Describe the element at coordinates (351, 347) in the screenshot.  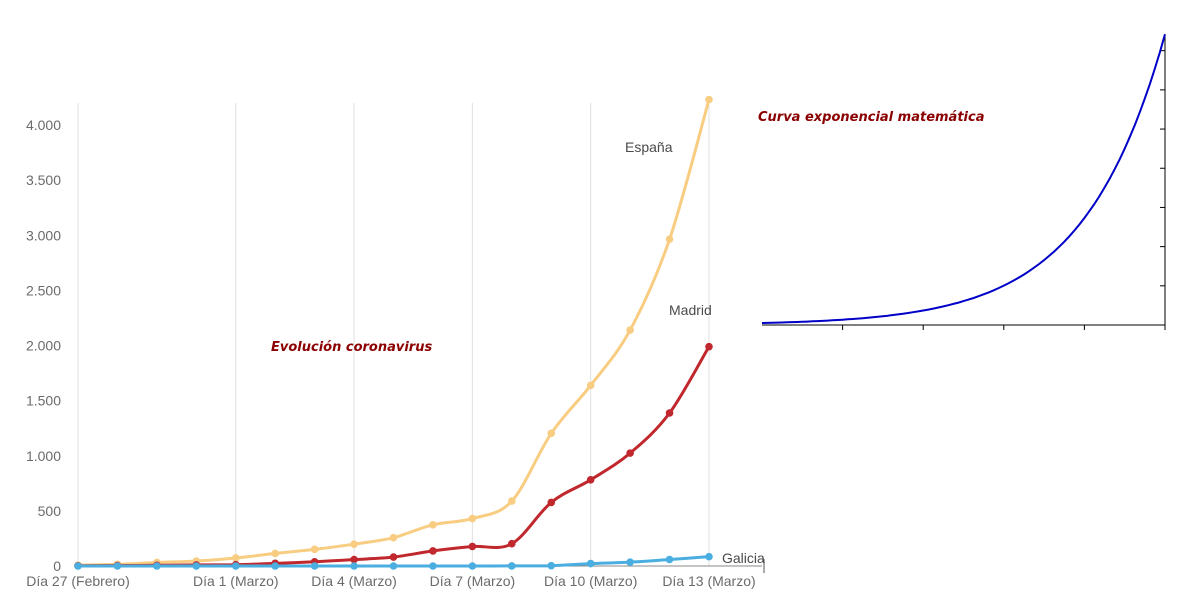
I see `chart-title-coronavirus: Evolución coronavirus` at that location.